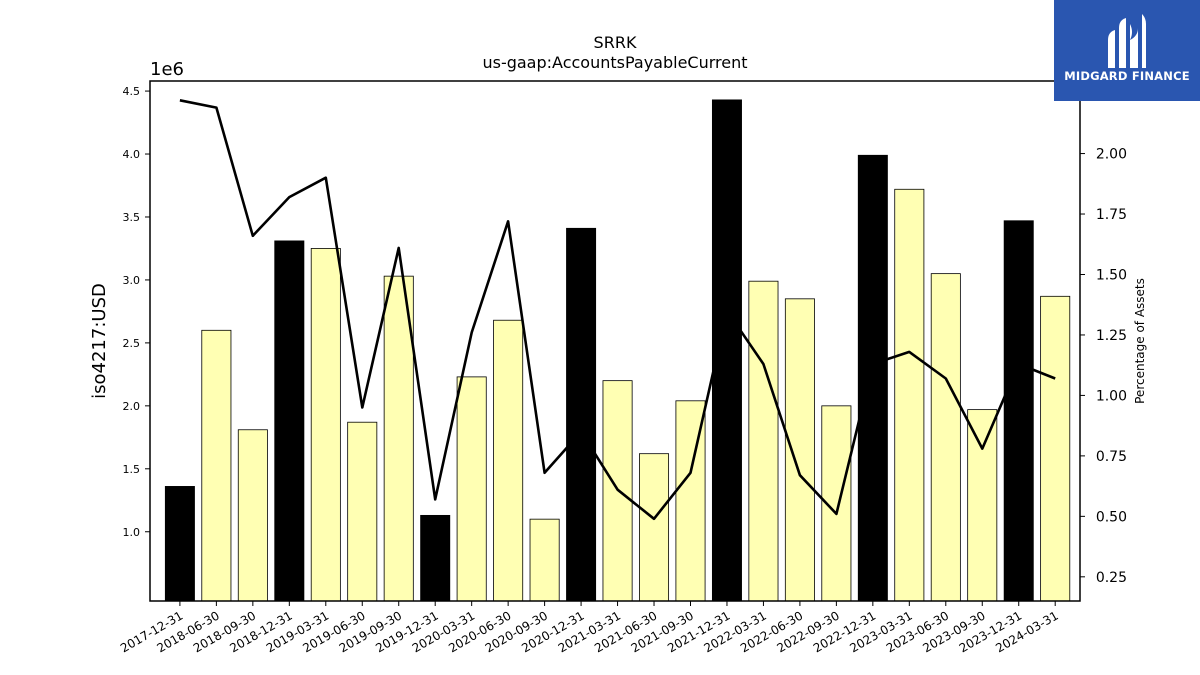  Describe the element at coordinates (1127, 76) in the screenshot. I see `logo-text: MIDGARD FINANCE` at that location.